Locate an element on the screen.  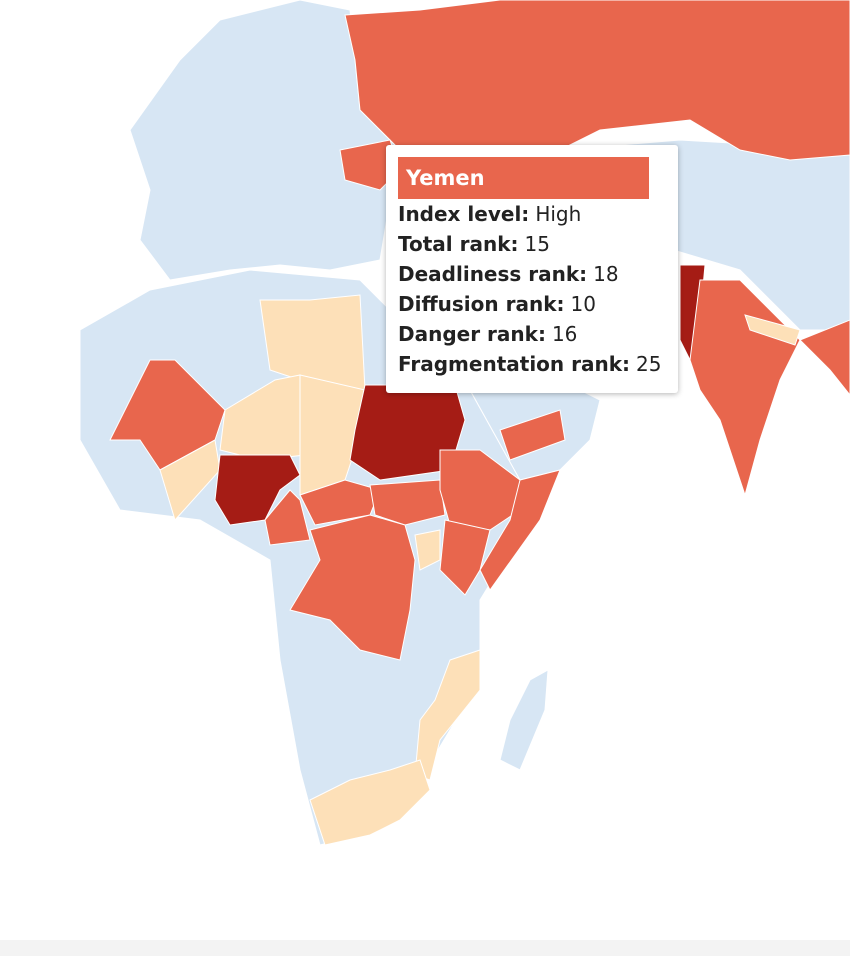
row-label: Deadliness rank: is located at coordinates (493, 274).